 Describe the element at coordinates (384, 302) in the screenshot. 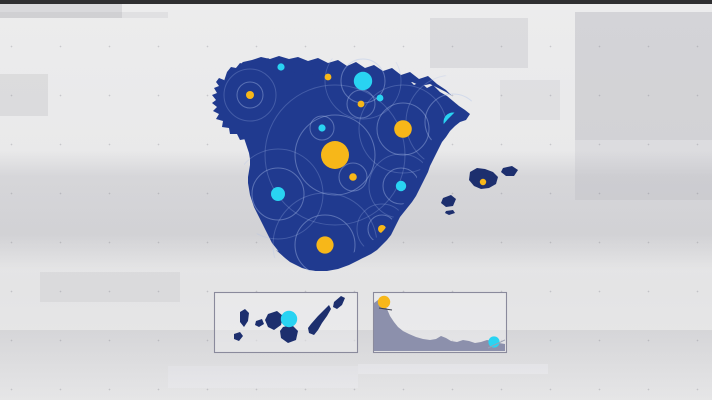

I see `marker-ceuta` at that location.